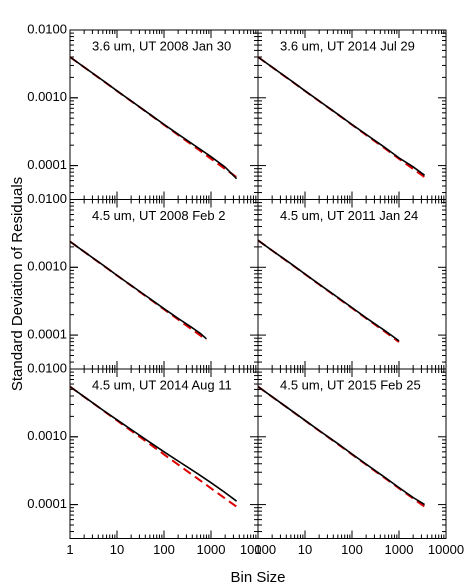 This screenshot has width=471, height=588. Describe the element at coordinates (347, 45) in the screenshot. I see `panel-label: 3.6 um, UT 2014 Jul 29` at that location.